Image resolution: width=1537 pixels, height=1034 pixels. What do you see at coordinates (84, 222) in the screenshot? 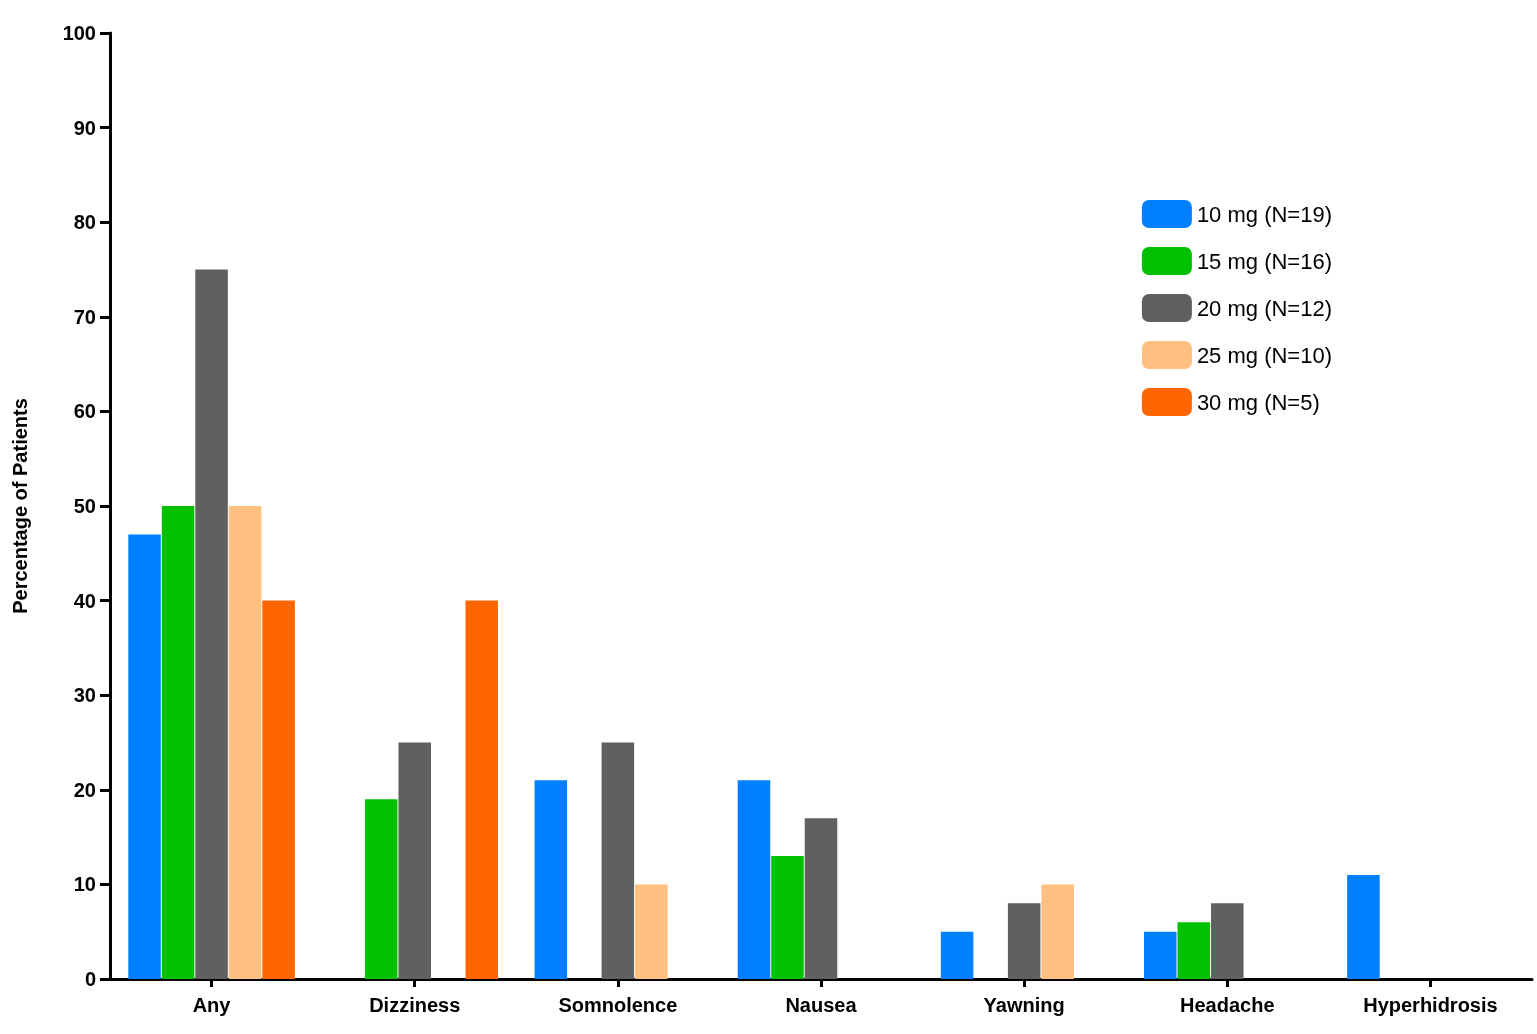
I see `y-tick-label: 80` at bounding box center [84, 222].